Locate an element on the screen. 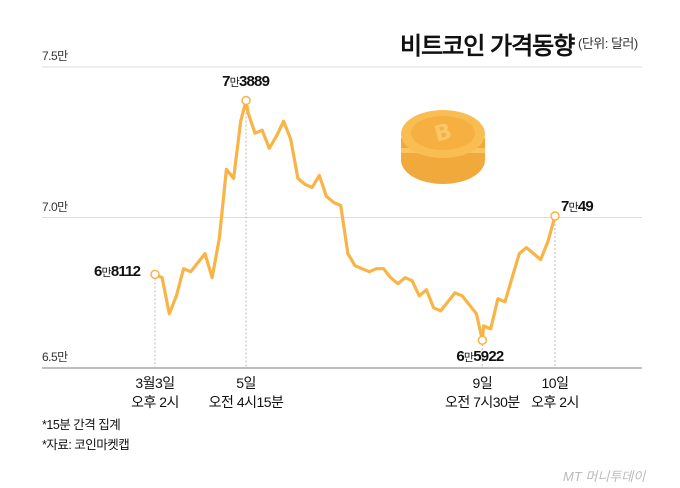  unit-label: (단위: 달러) is located at coordinates (608, 43).